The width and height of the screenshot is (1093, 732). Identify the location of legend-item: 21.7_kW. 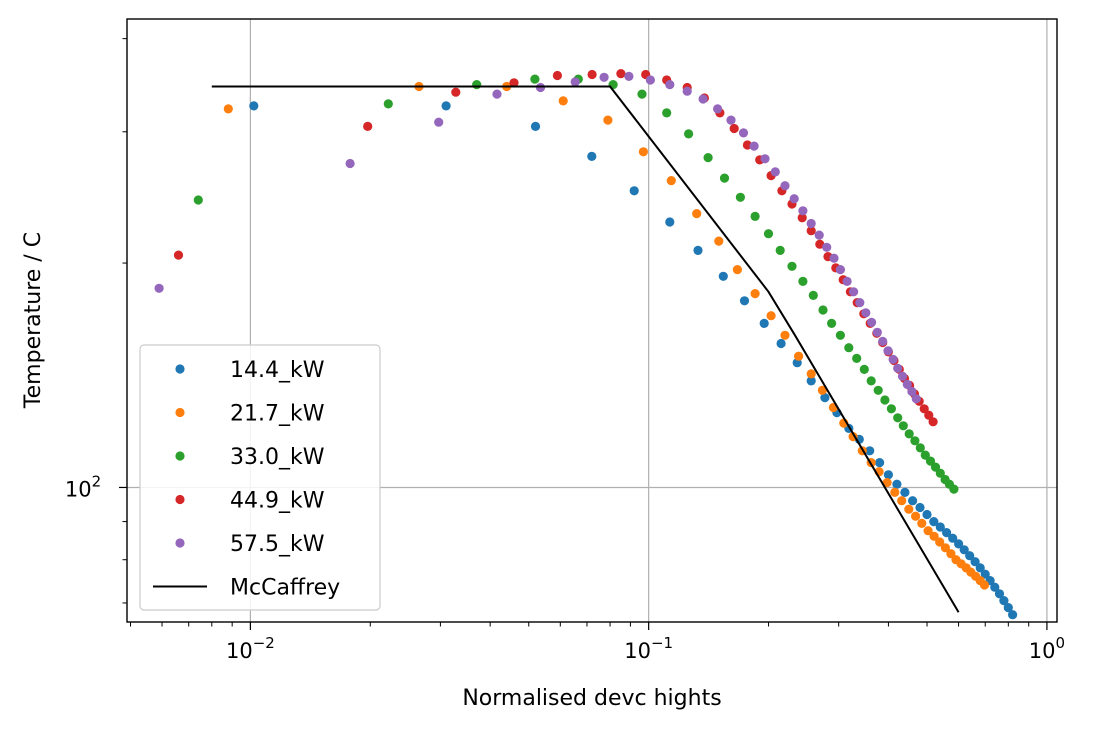
(250, 414).